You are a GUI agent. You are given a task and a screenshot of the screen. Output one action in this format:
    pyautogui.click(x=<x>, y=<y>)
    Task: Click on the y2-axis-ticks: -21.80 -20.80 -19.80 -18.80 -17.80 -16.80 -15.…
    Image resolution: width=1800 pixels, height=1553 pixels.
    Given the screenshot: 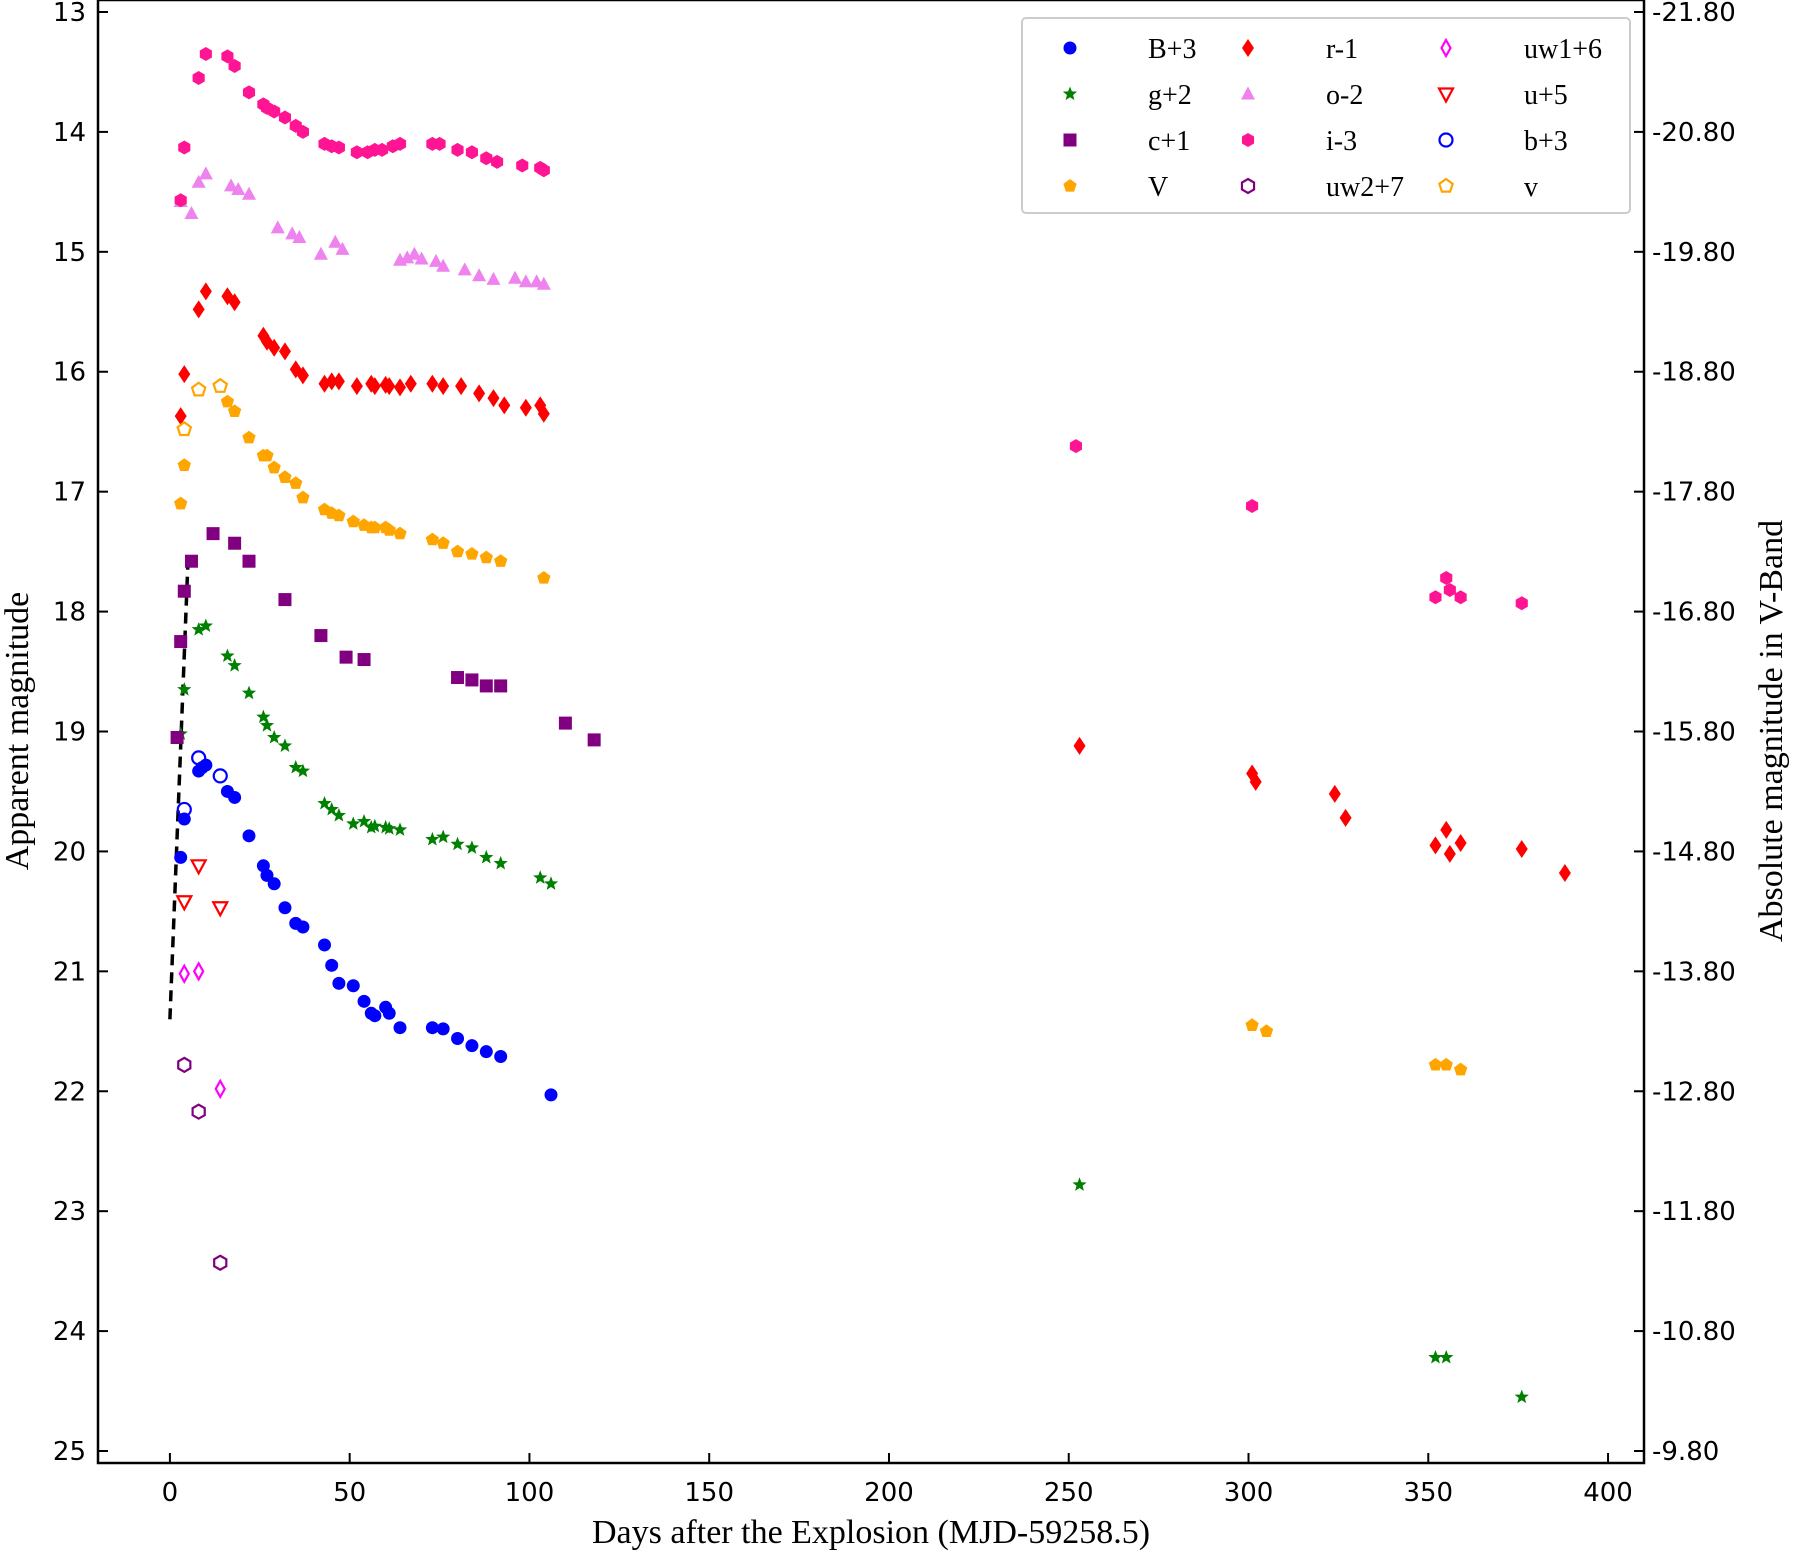 What is the action you would take?
    pyautogui.click(x=1685, y=733)
    